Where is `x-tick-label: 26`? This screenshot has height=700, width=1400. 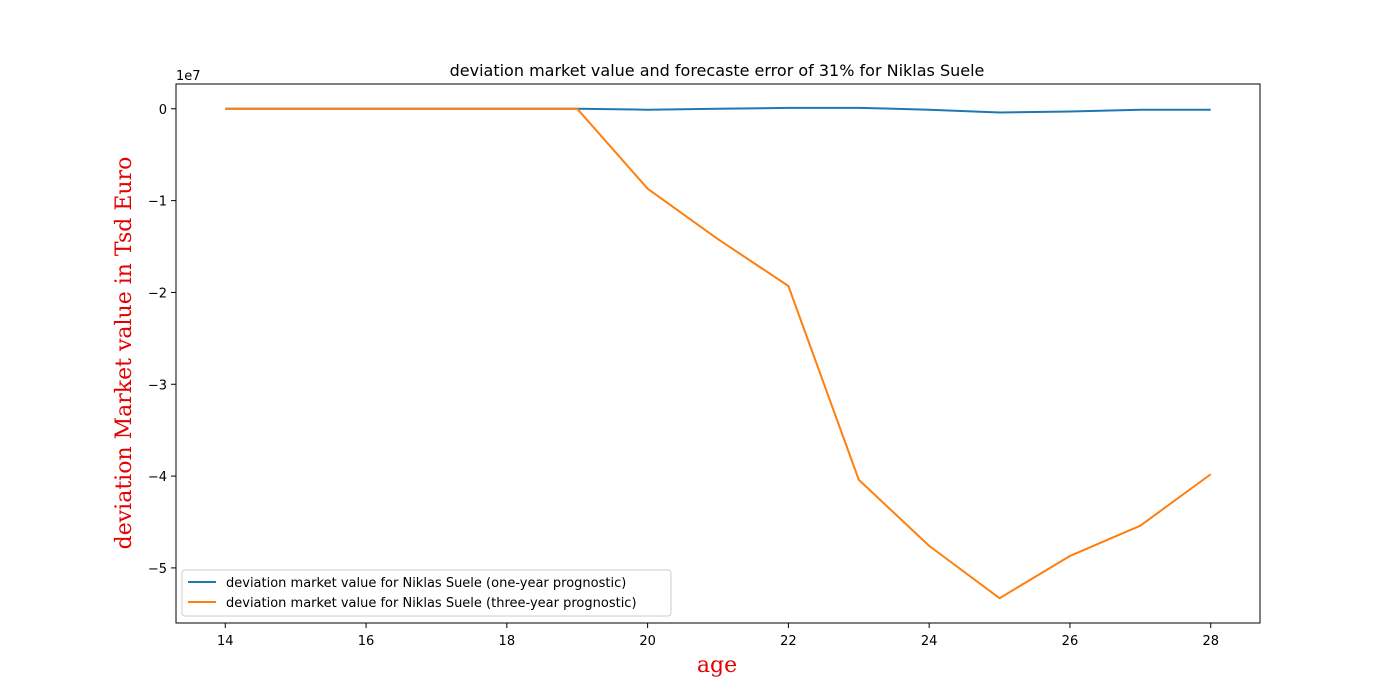
x-tick-label: 26 is located at coordinates (1070, 641).